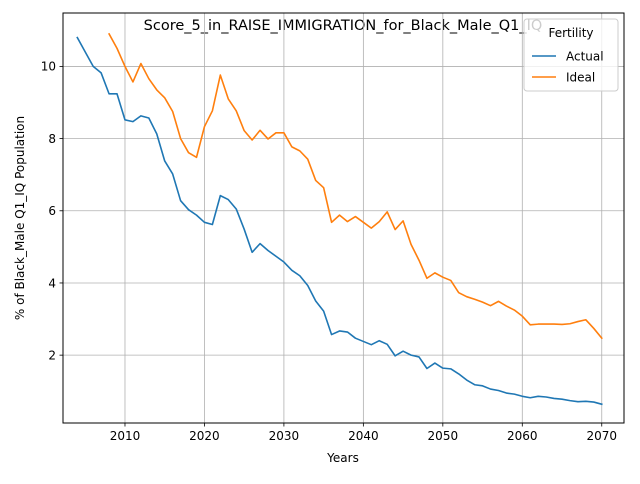 The width and height of the screenshot is (640, 484). I want to click on x-tick-label: 2050, so click(443, 436).